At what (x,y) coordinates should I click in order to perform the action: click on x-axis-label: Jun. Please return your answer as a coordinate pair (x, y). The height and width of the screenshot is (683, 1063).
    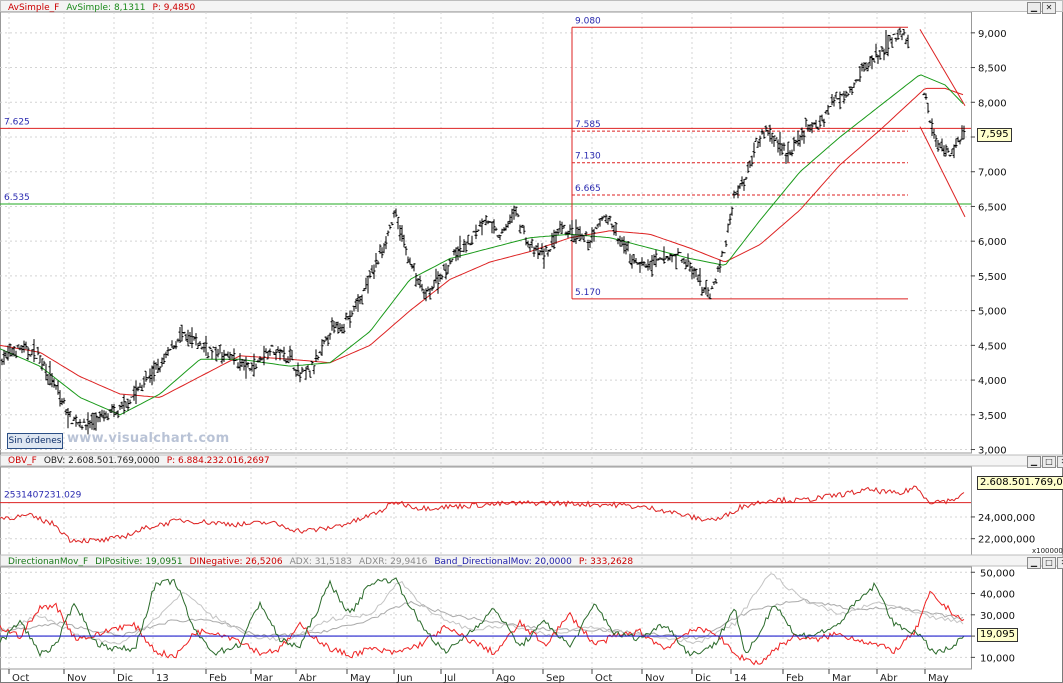
    Looking at the image, I should click on (404, 678).